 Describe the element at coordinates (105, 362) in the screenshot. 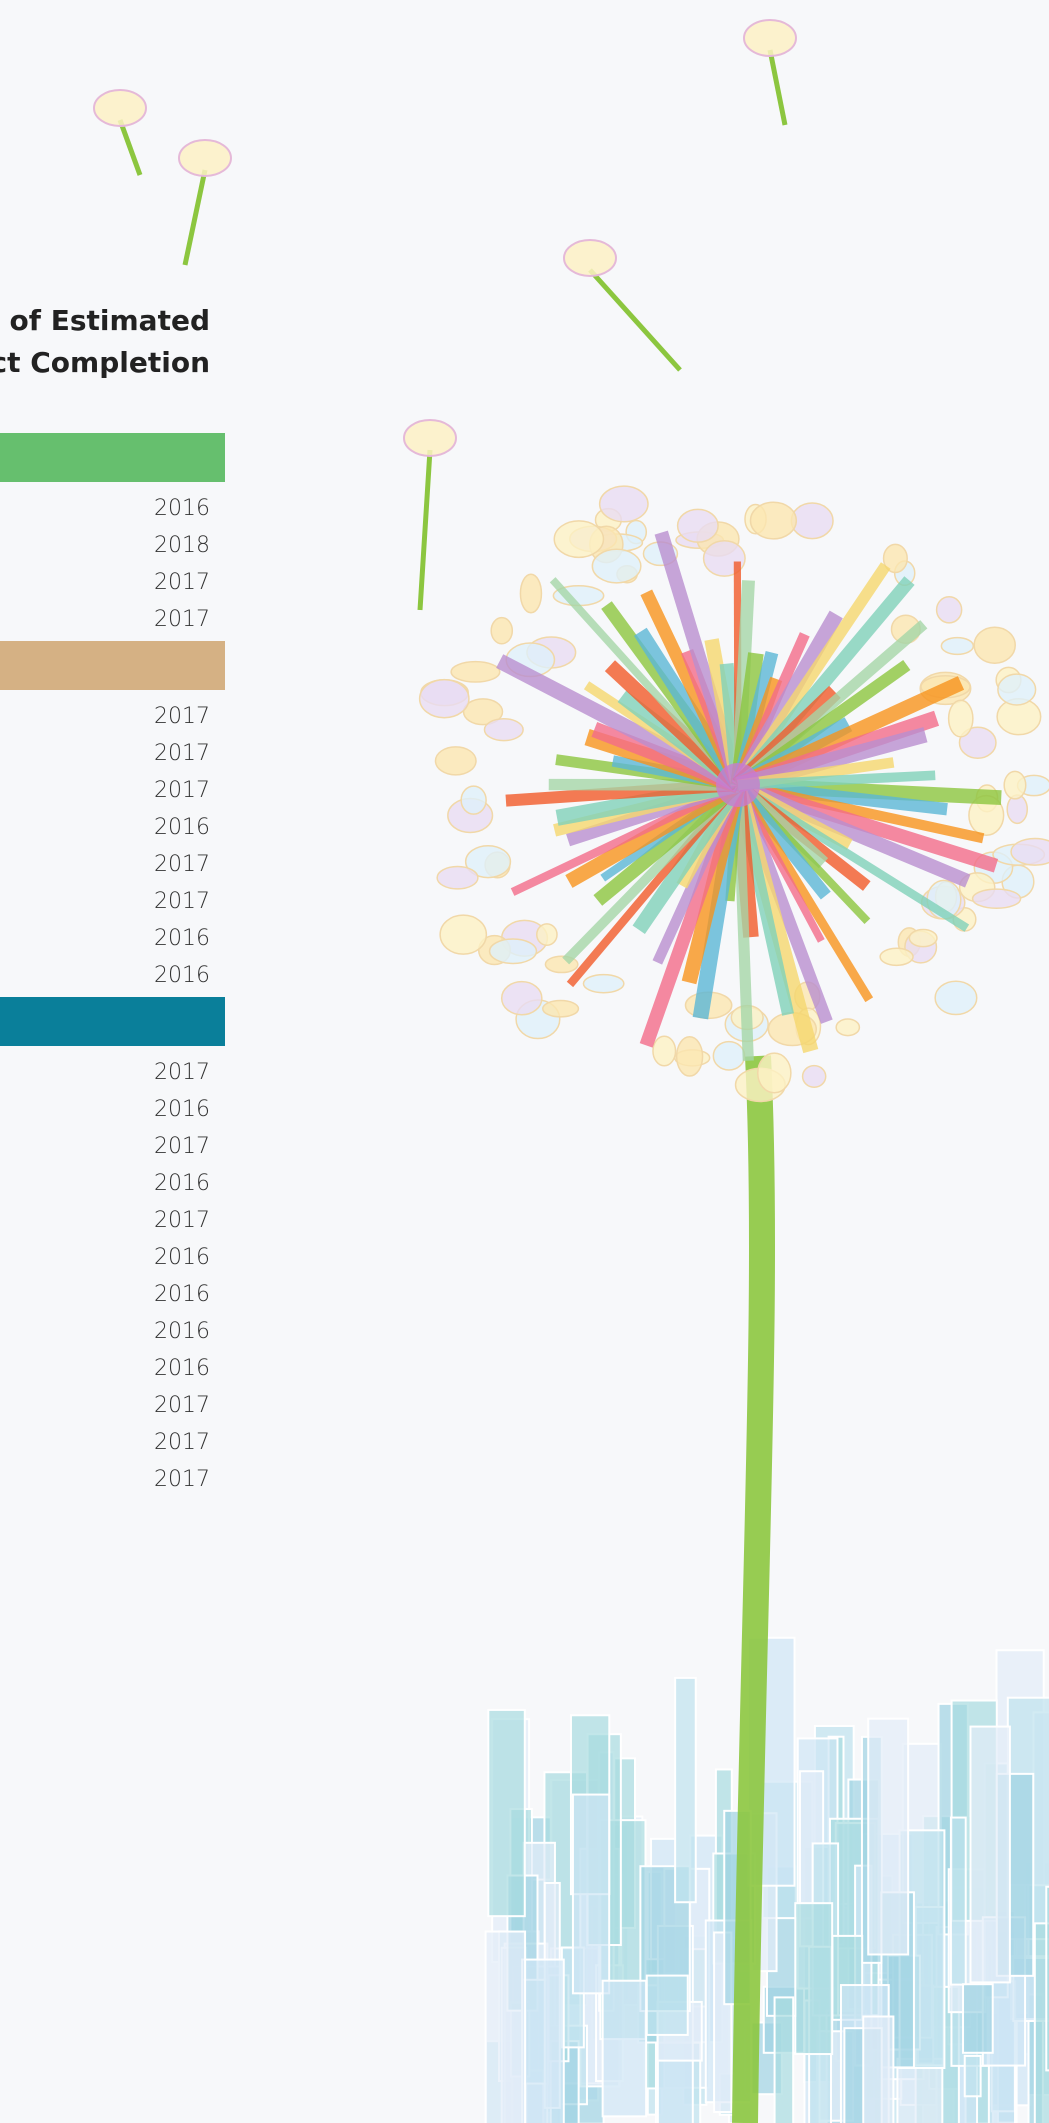

I see `heading-line: ect Completion` at that location.